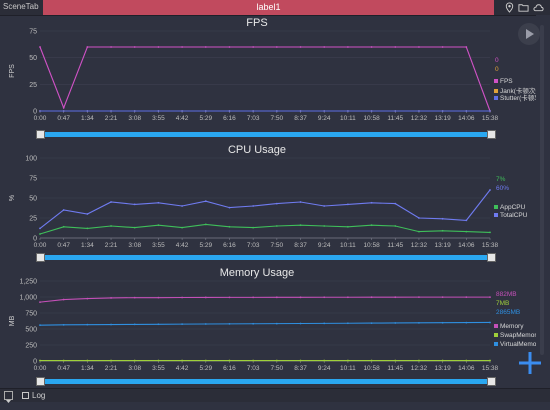 The height and width of the screenshot is (410, 550). I want to click on fps-range-slider, so click(266, 134).